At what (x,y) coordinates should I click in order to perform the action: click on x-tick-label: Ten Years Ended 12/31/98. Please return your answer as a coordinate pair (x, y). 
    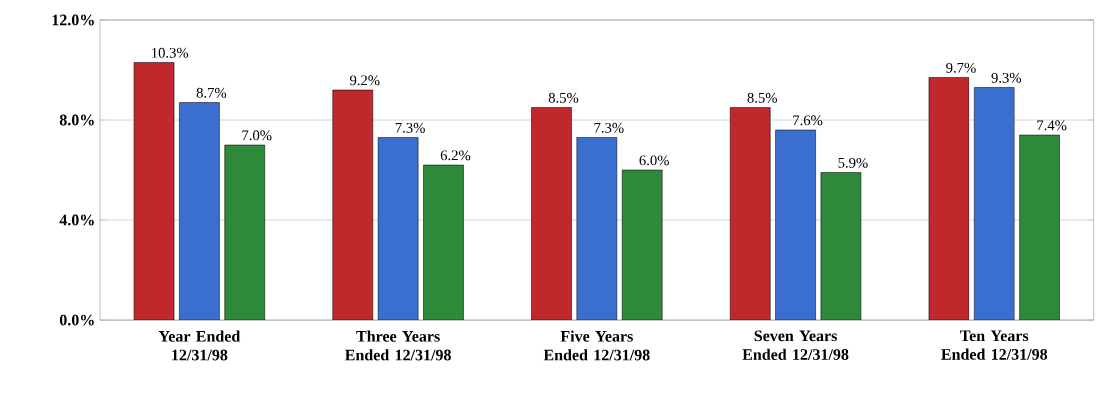
    Looking at the image, I should click on (994, 345).